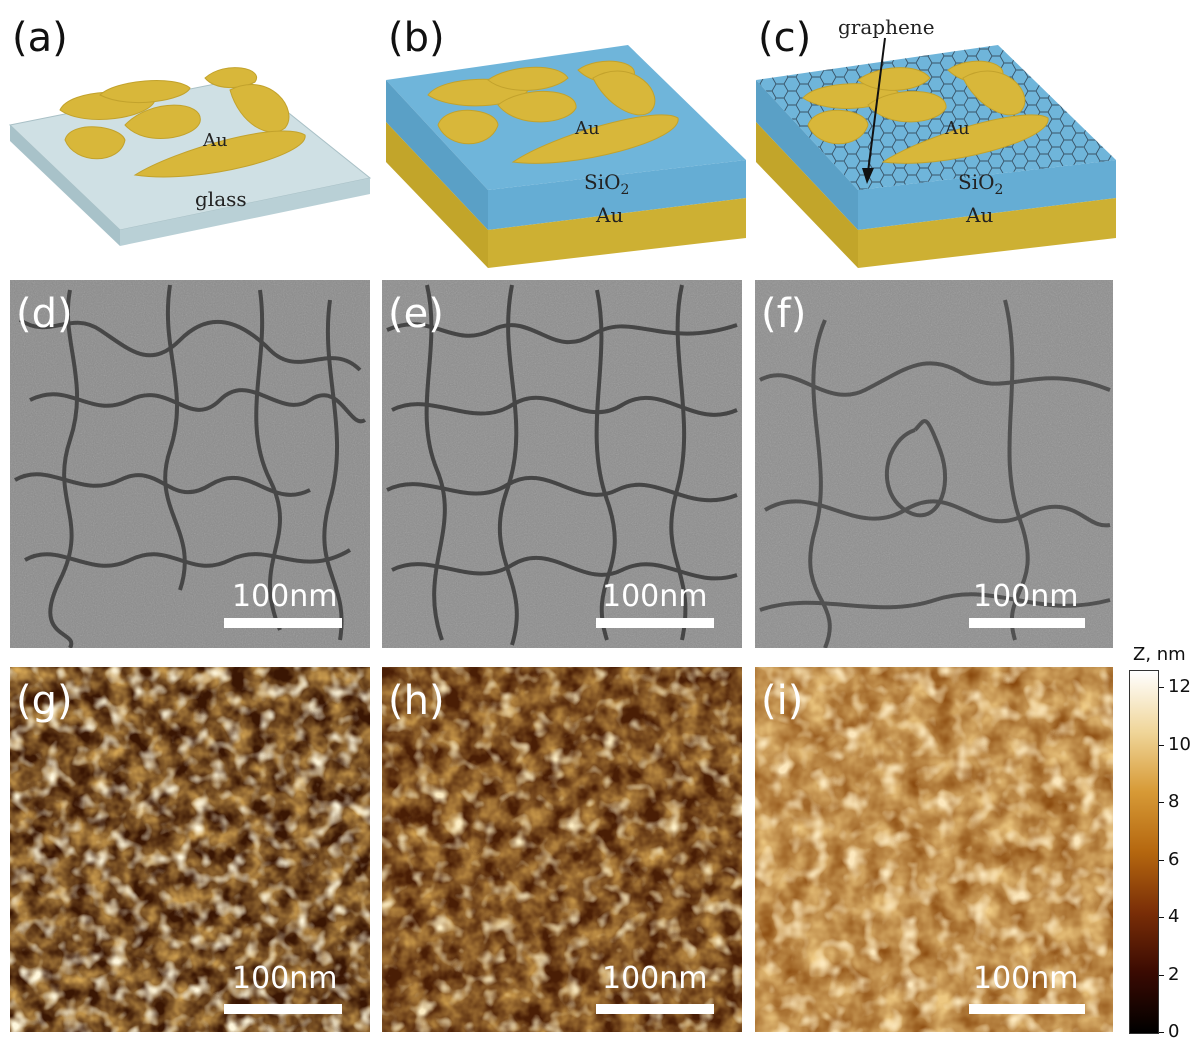 The image size is (1200, 1051). I want to click on schematic-b, so click(566, 156).